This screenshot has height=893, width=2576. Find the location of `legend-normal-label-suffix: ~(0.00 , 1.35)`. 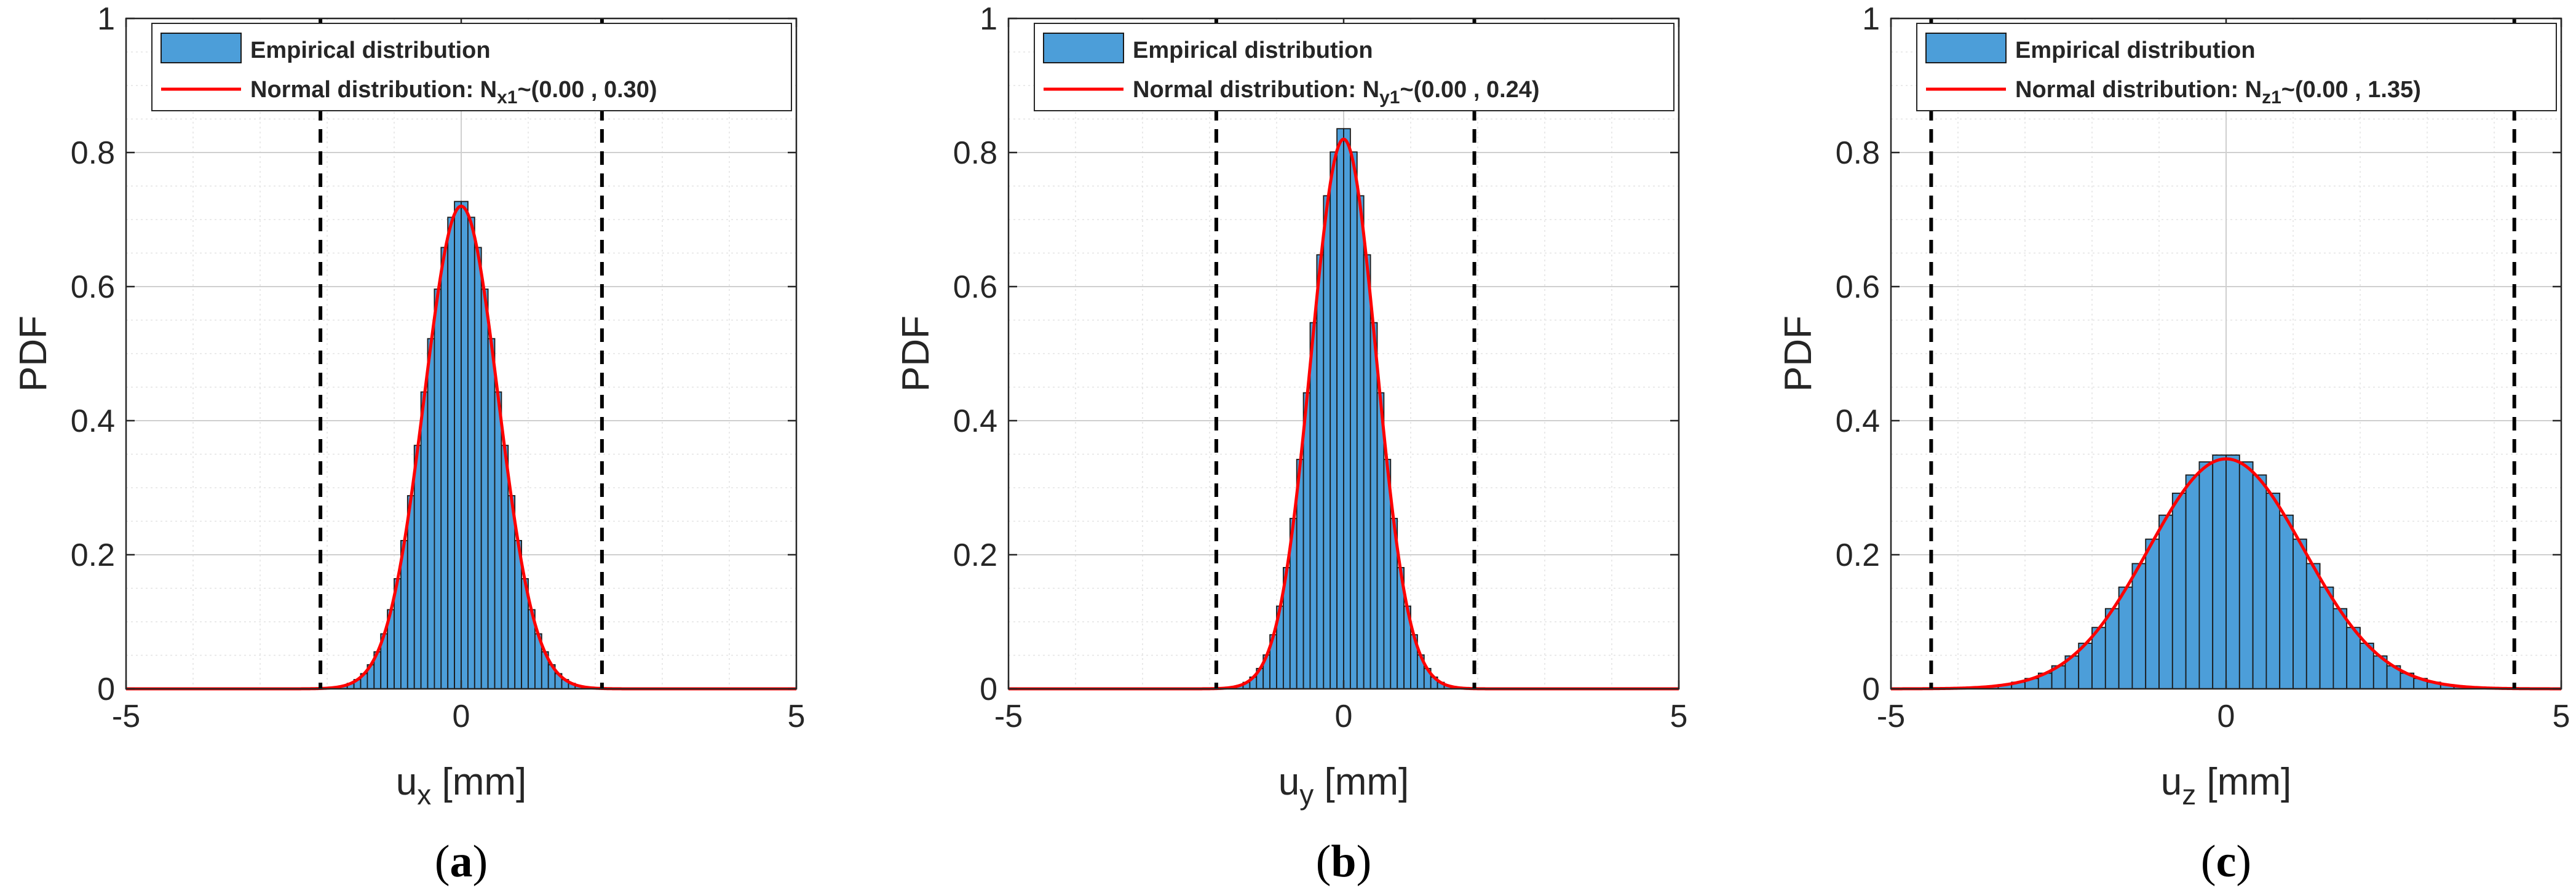

legend-normal-label-suffix: ~(0.00 , 1.35) is located at coordinates (2351, 90).